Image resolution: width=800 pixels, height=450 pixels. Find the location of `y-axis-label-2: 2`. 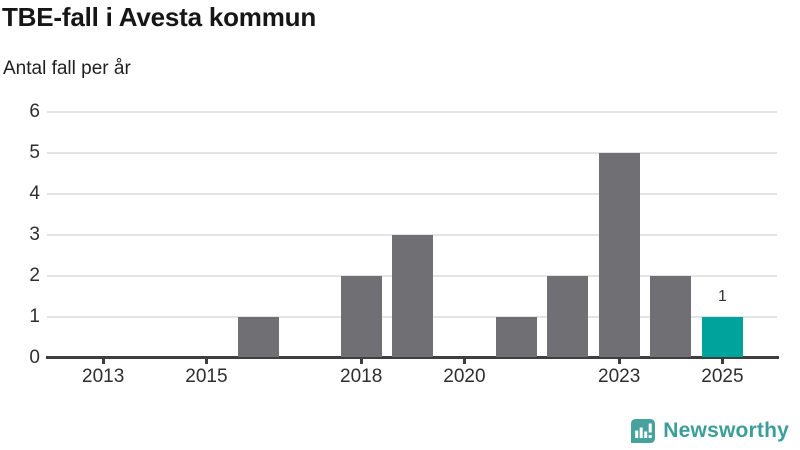

y-axis-label-2: 2 is located at coordinates (34, 275).